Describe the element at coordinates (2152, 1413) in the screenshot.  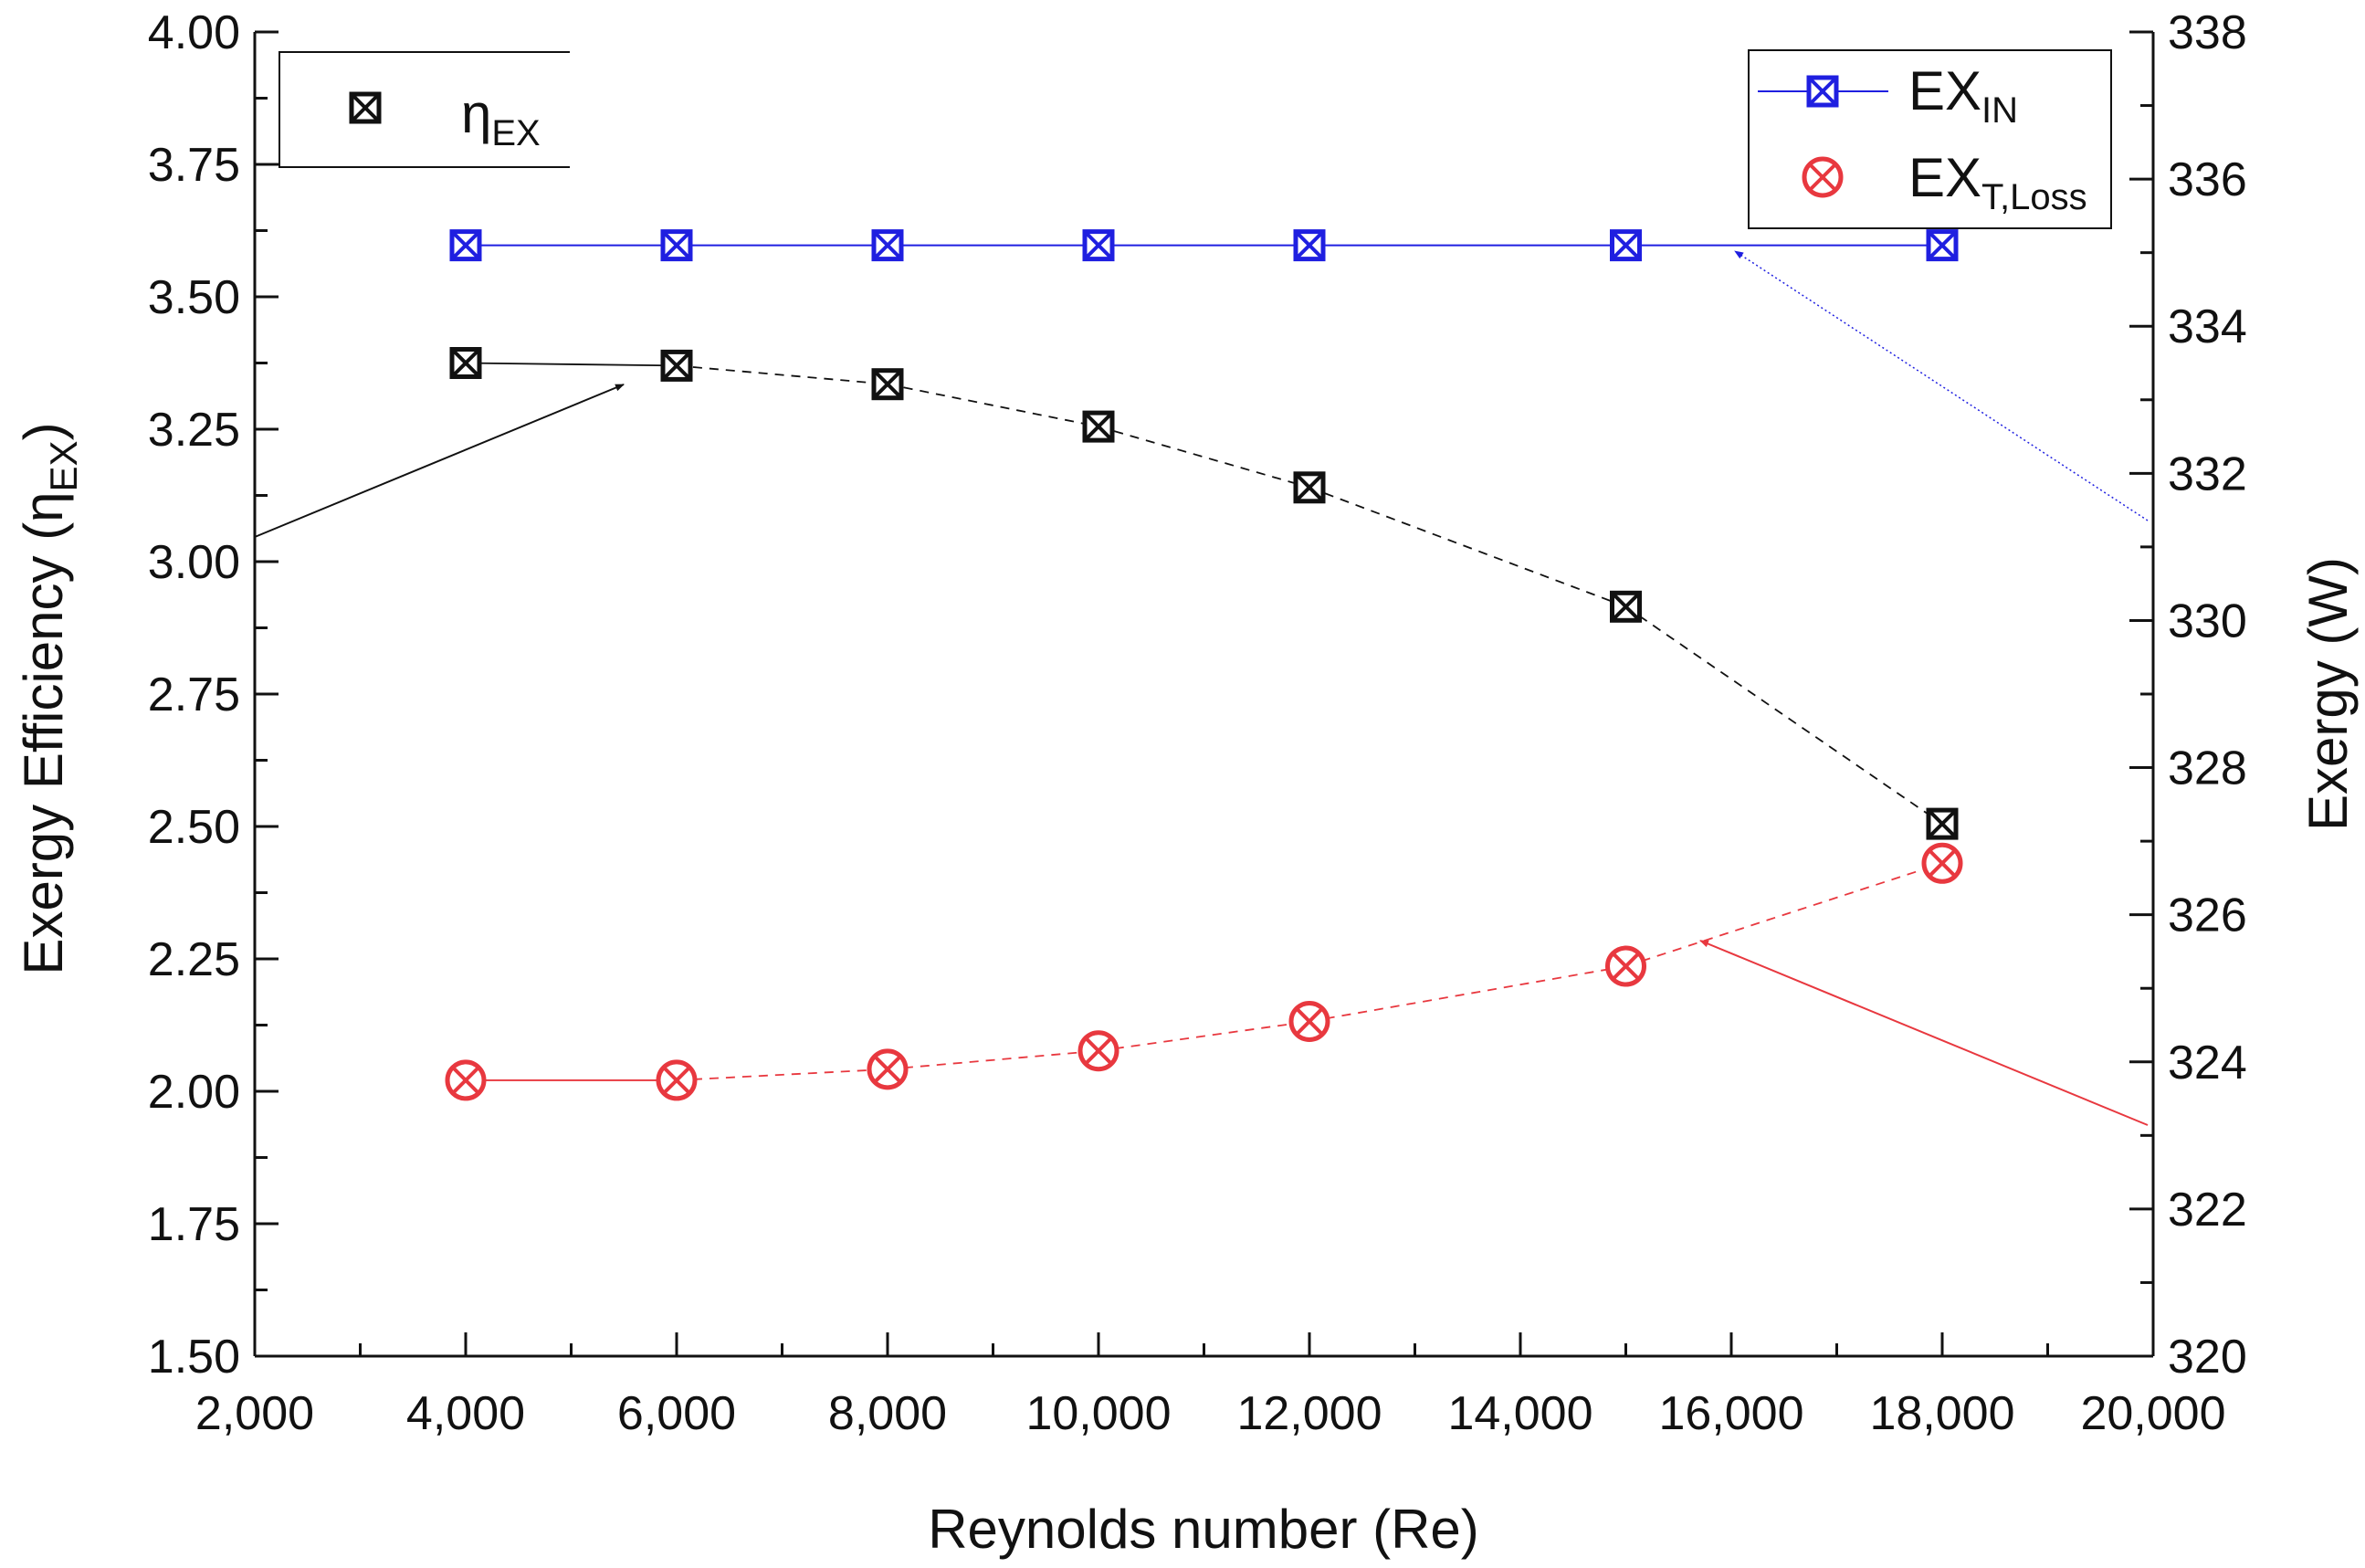
I see `x-tick-label-9: 20,000` at that location.